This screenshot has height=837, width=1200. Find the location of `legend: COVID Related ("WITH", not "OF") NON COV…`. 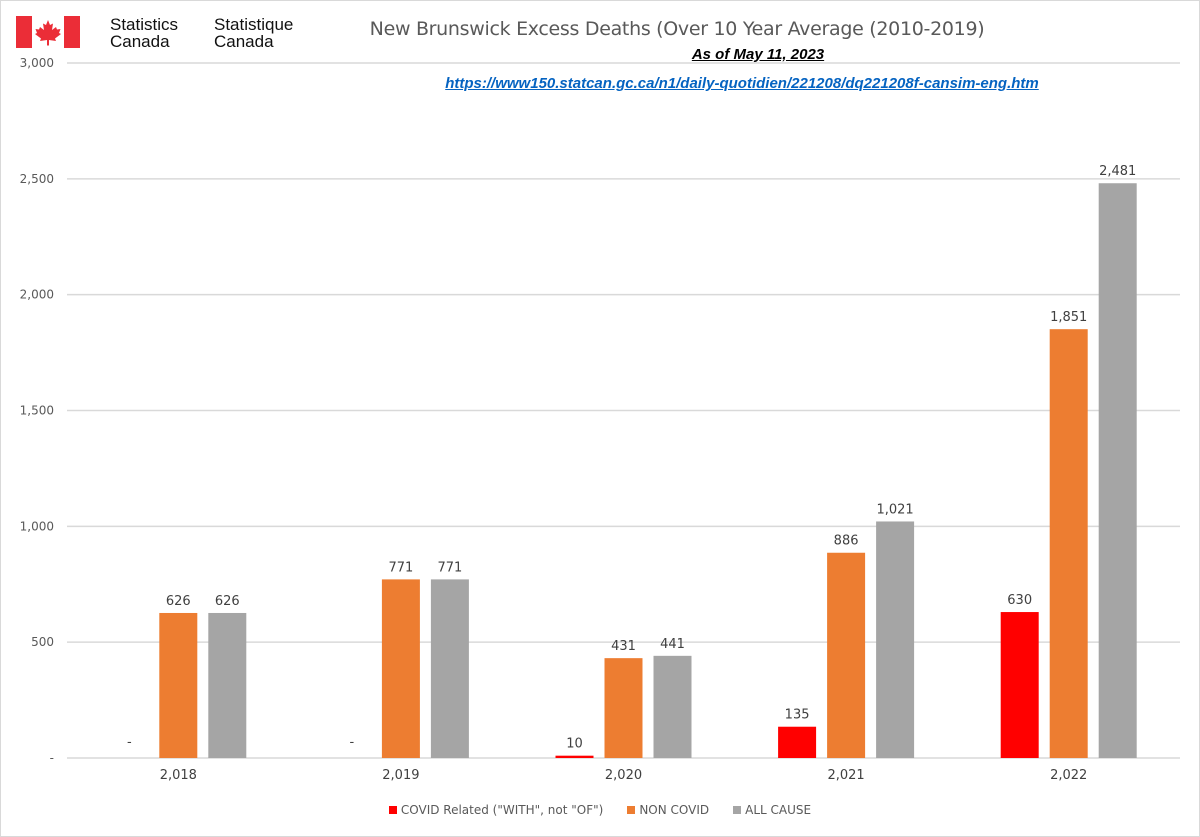

legend: COVID Related ("WITH", not "OF") NON COV… is located at coordinates (600, 810).